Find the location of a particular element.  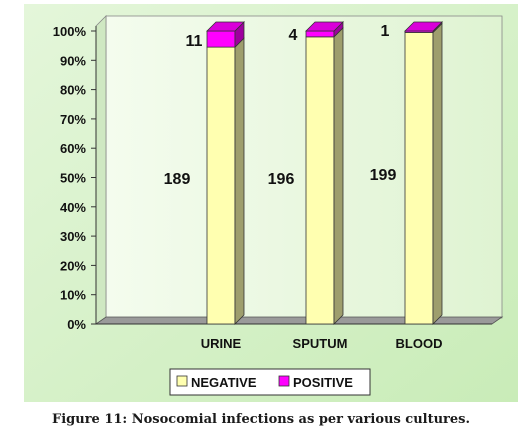

data-label-negative-blood: 199 is located at coordinates (383, 175).